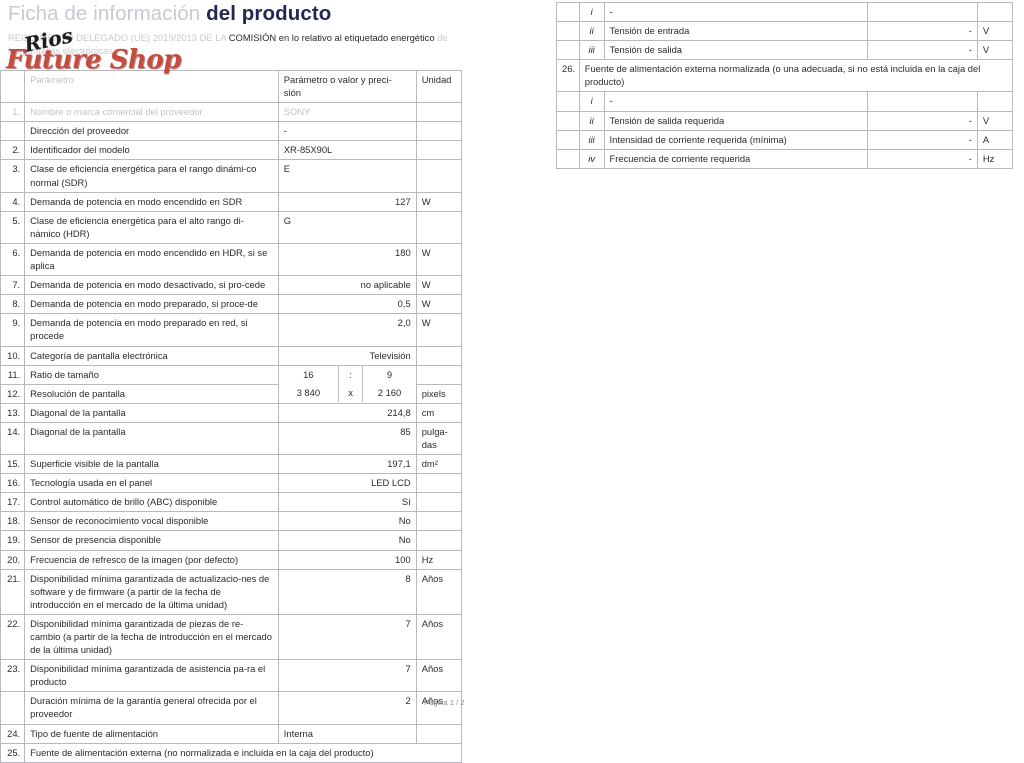  What do you see at coordinates (785, 50) in the screenshot?
I see `table-row: iii Tensión de salida - V` at bounding box center [785, 50].